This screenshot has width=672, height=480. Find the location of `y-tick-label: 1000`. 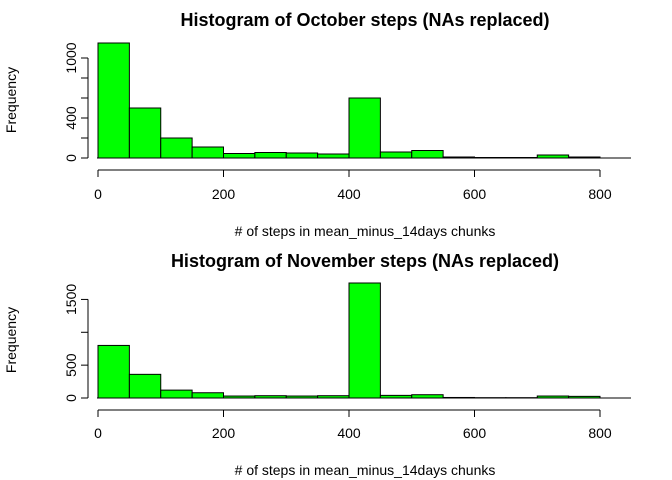

y-tick-label: 1000 is located at coordinates (71, 57).